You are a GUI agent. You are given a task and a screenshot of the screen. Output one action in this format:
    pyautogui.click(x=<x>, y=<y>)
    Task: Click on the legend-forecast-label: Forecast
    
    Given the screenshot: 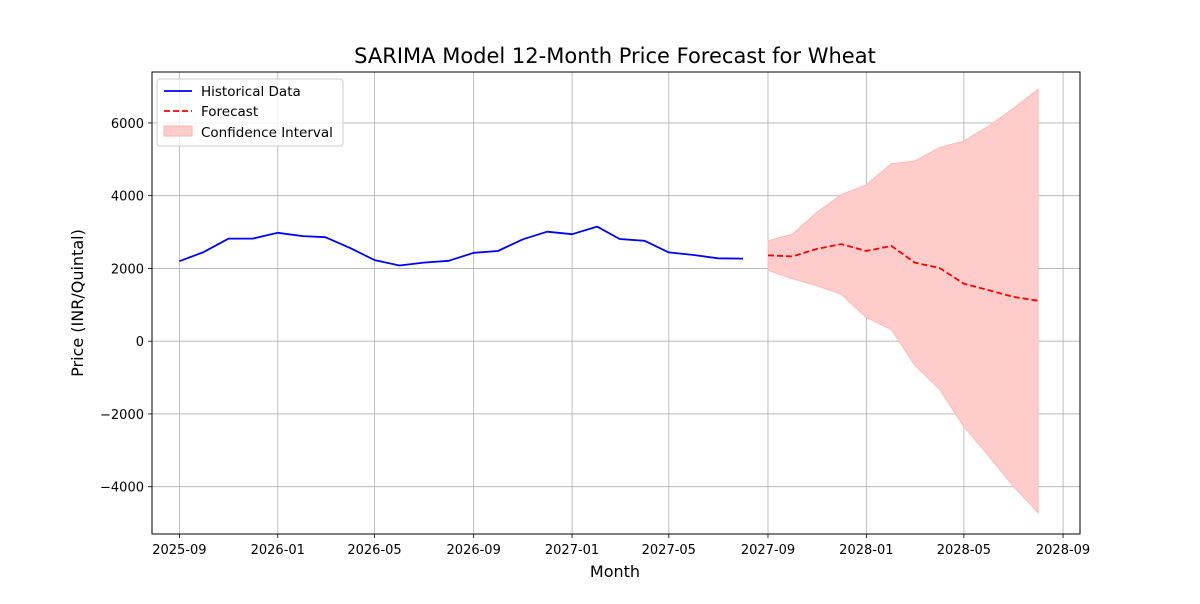 What is the action you would take?
    pyautogui.click(x=229, y=112)
    